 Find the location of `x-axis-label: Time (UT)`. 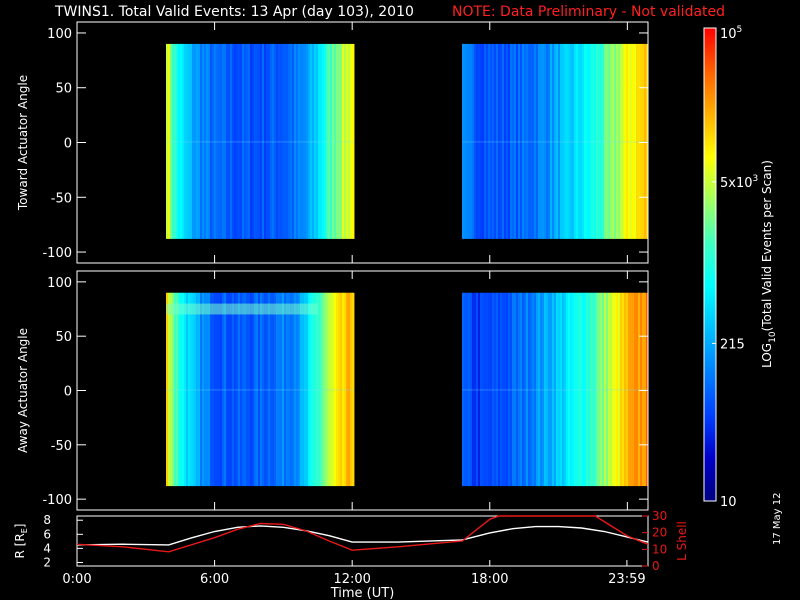

x-axis-label: Time (UT) is located at coordinates (362, 593).